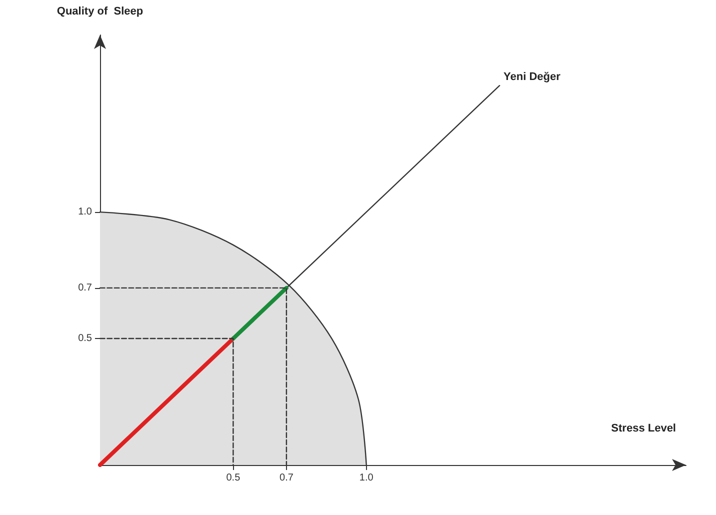  What do you see at coordinates (287, 478) in the screenshot?
I see `x-tick-label: 0.7` at bounding box center [287, 478].